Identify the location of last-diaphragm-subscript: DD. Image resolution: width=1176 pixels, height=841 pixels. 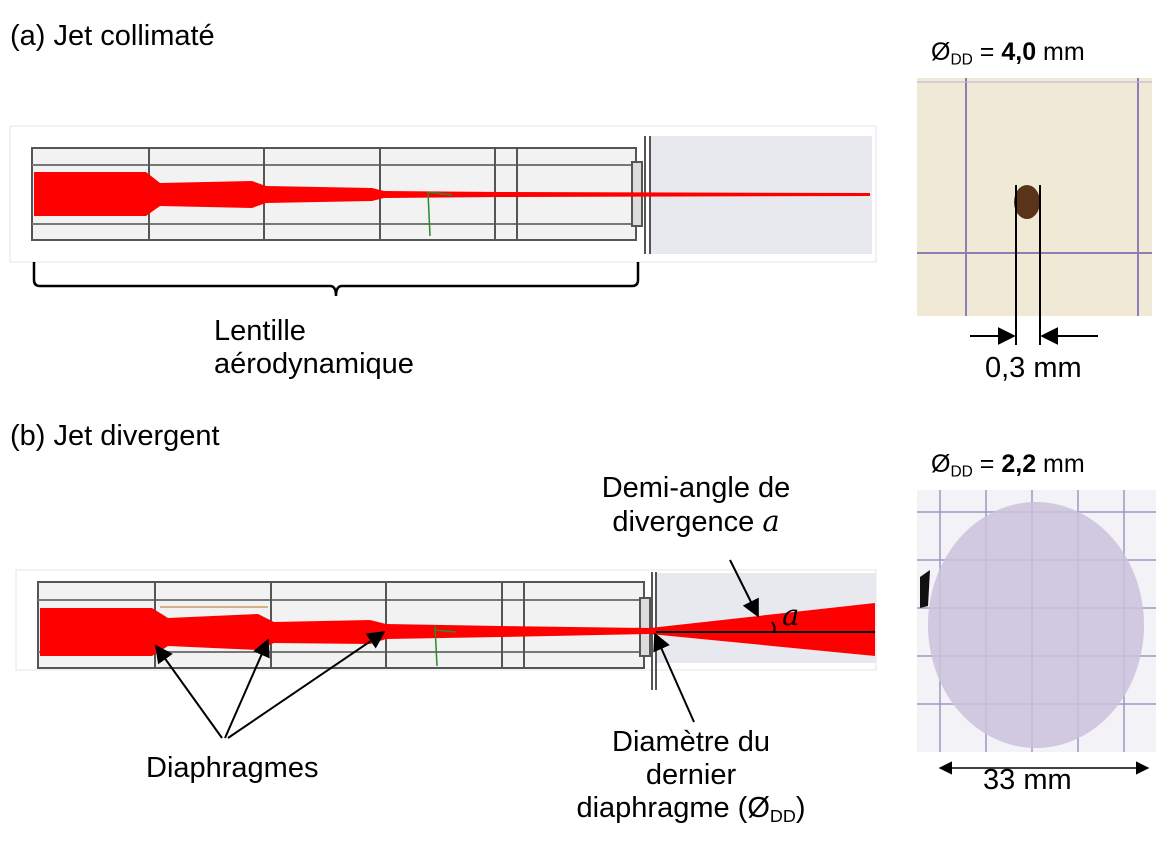
(782, 816).